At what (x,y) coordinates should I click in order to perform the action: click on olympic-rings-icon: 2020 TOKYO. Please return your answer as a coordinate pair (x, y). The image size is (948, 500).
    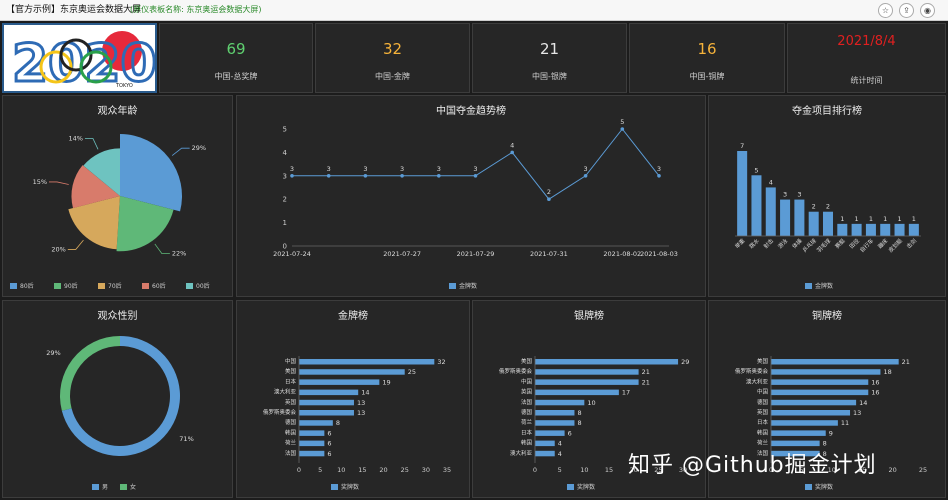
    Looking at the image, I should click on (84, 63).